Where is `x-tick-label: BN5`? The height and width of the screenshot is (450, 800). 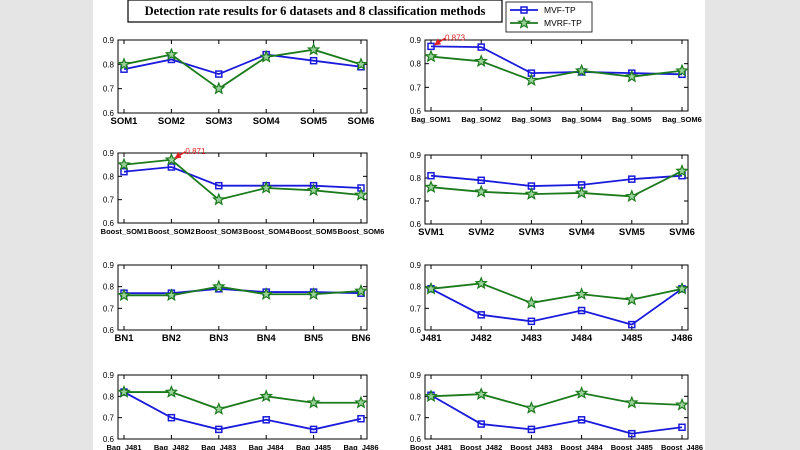
x-tick-label: BN5 is located at coordinates (314, 338).